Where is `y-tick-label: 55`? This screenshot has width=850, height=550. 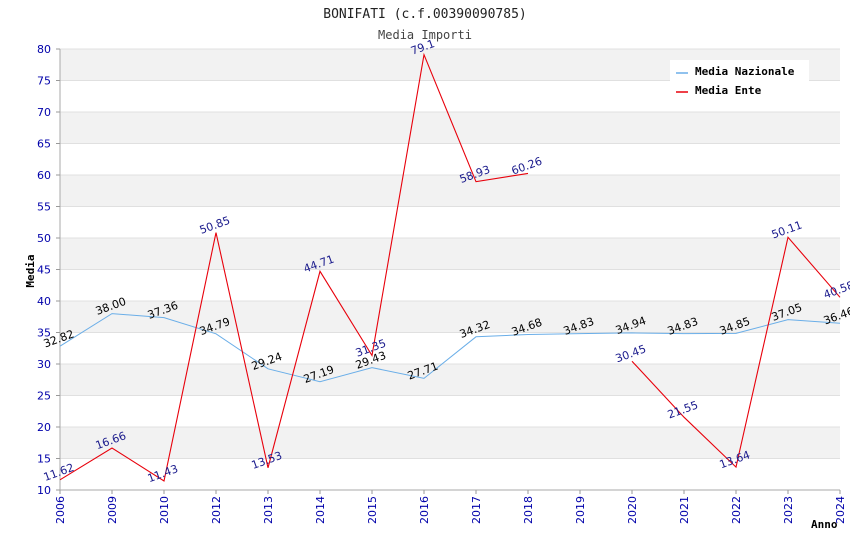 y-tick-label: 55 is located at coordinates (44, 207).